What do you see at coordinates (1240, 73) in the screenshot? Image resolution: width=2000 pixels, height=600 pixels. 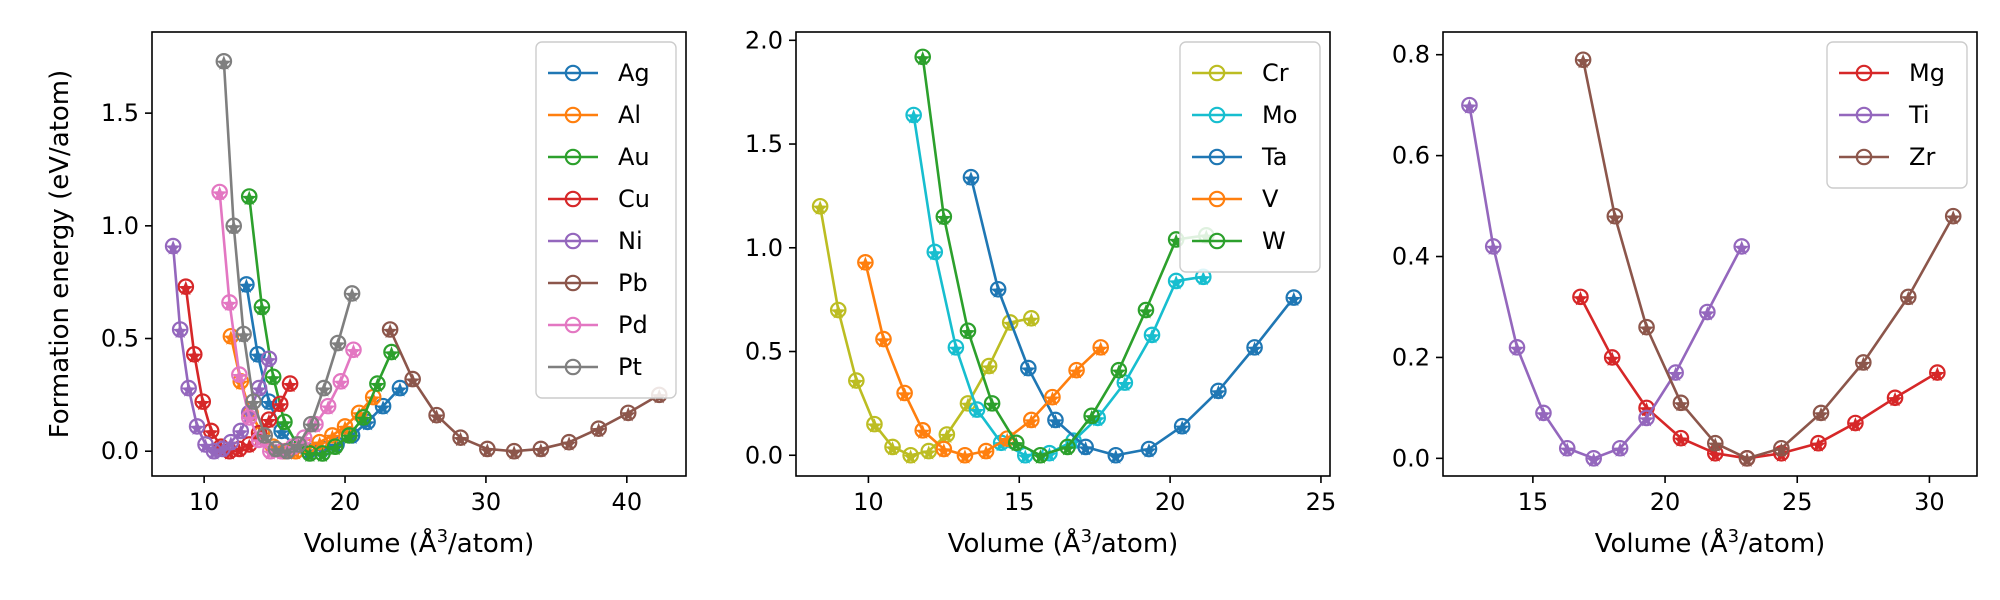 I see `legend-entry-cr: Cr` at bounding box center [1240, 73].